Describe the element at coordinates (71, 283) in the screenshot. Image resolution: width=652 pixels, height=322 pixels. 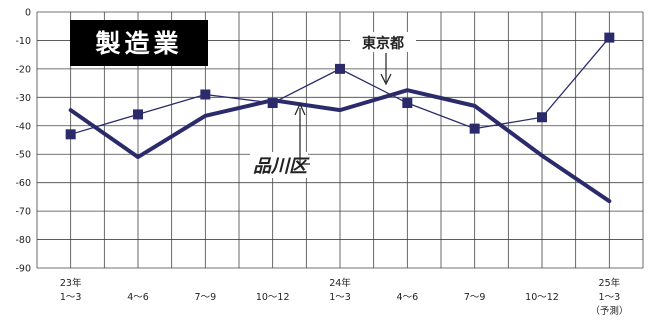
I see `x-tick-year-label: 23年` at that location.